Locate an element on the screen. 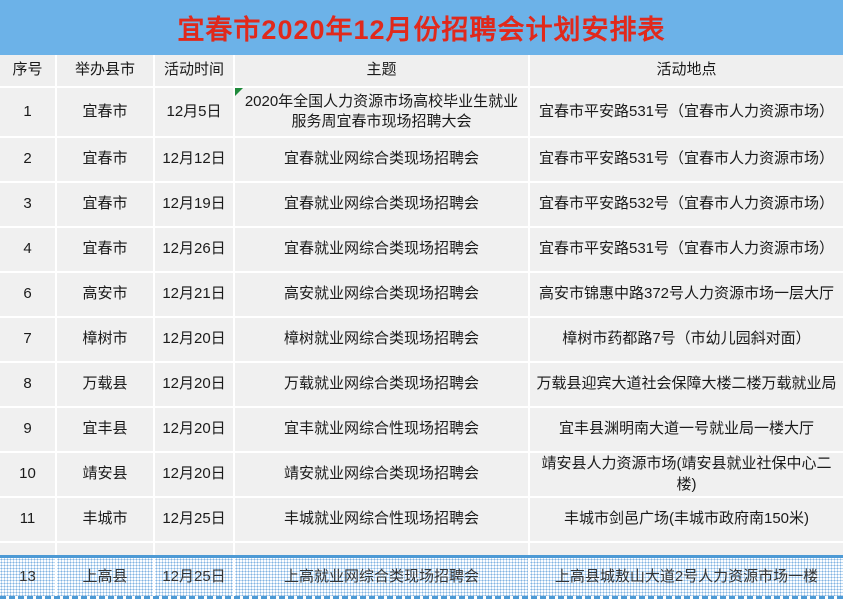  location-cell: 宜春市平安路532号（宜春市人力资源市场） is located at coordinates (686, 204).